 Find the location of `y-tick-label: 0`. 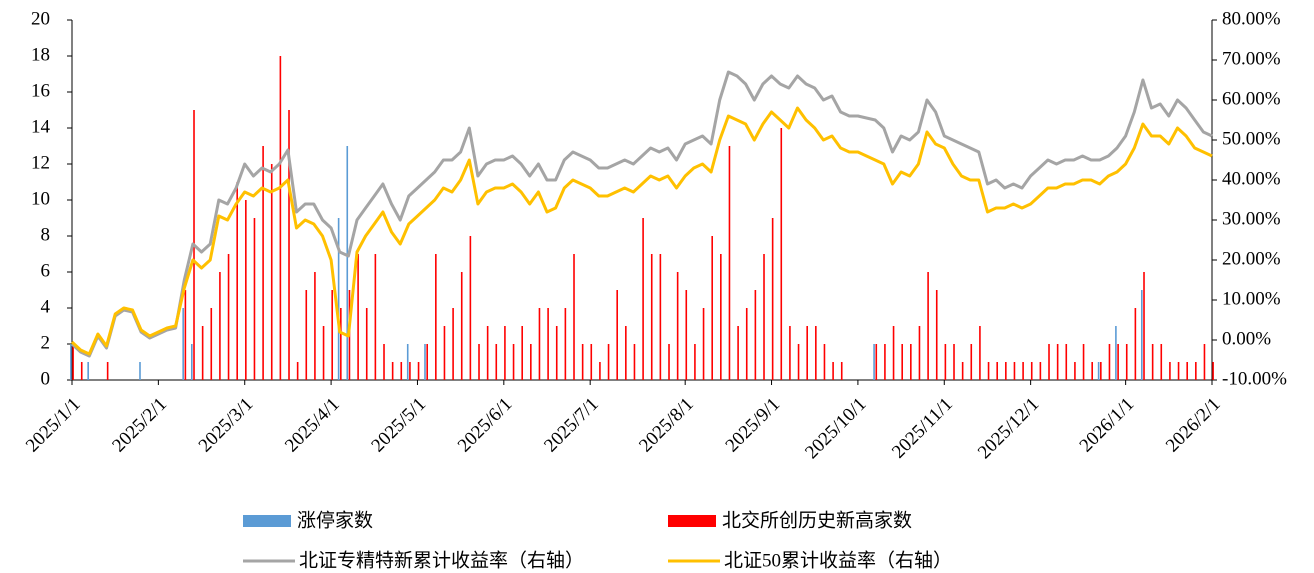

y-tick-label: 0 is located at coordinates (46, 378).